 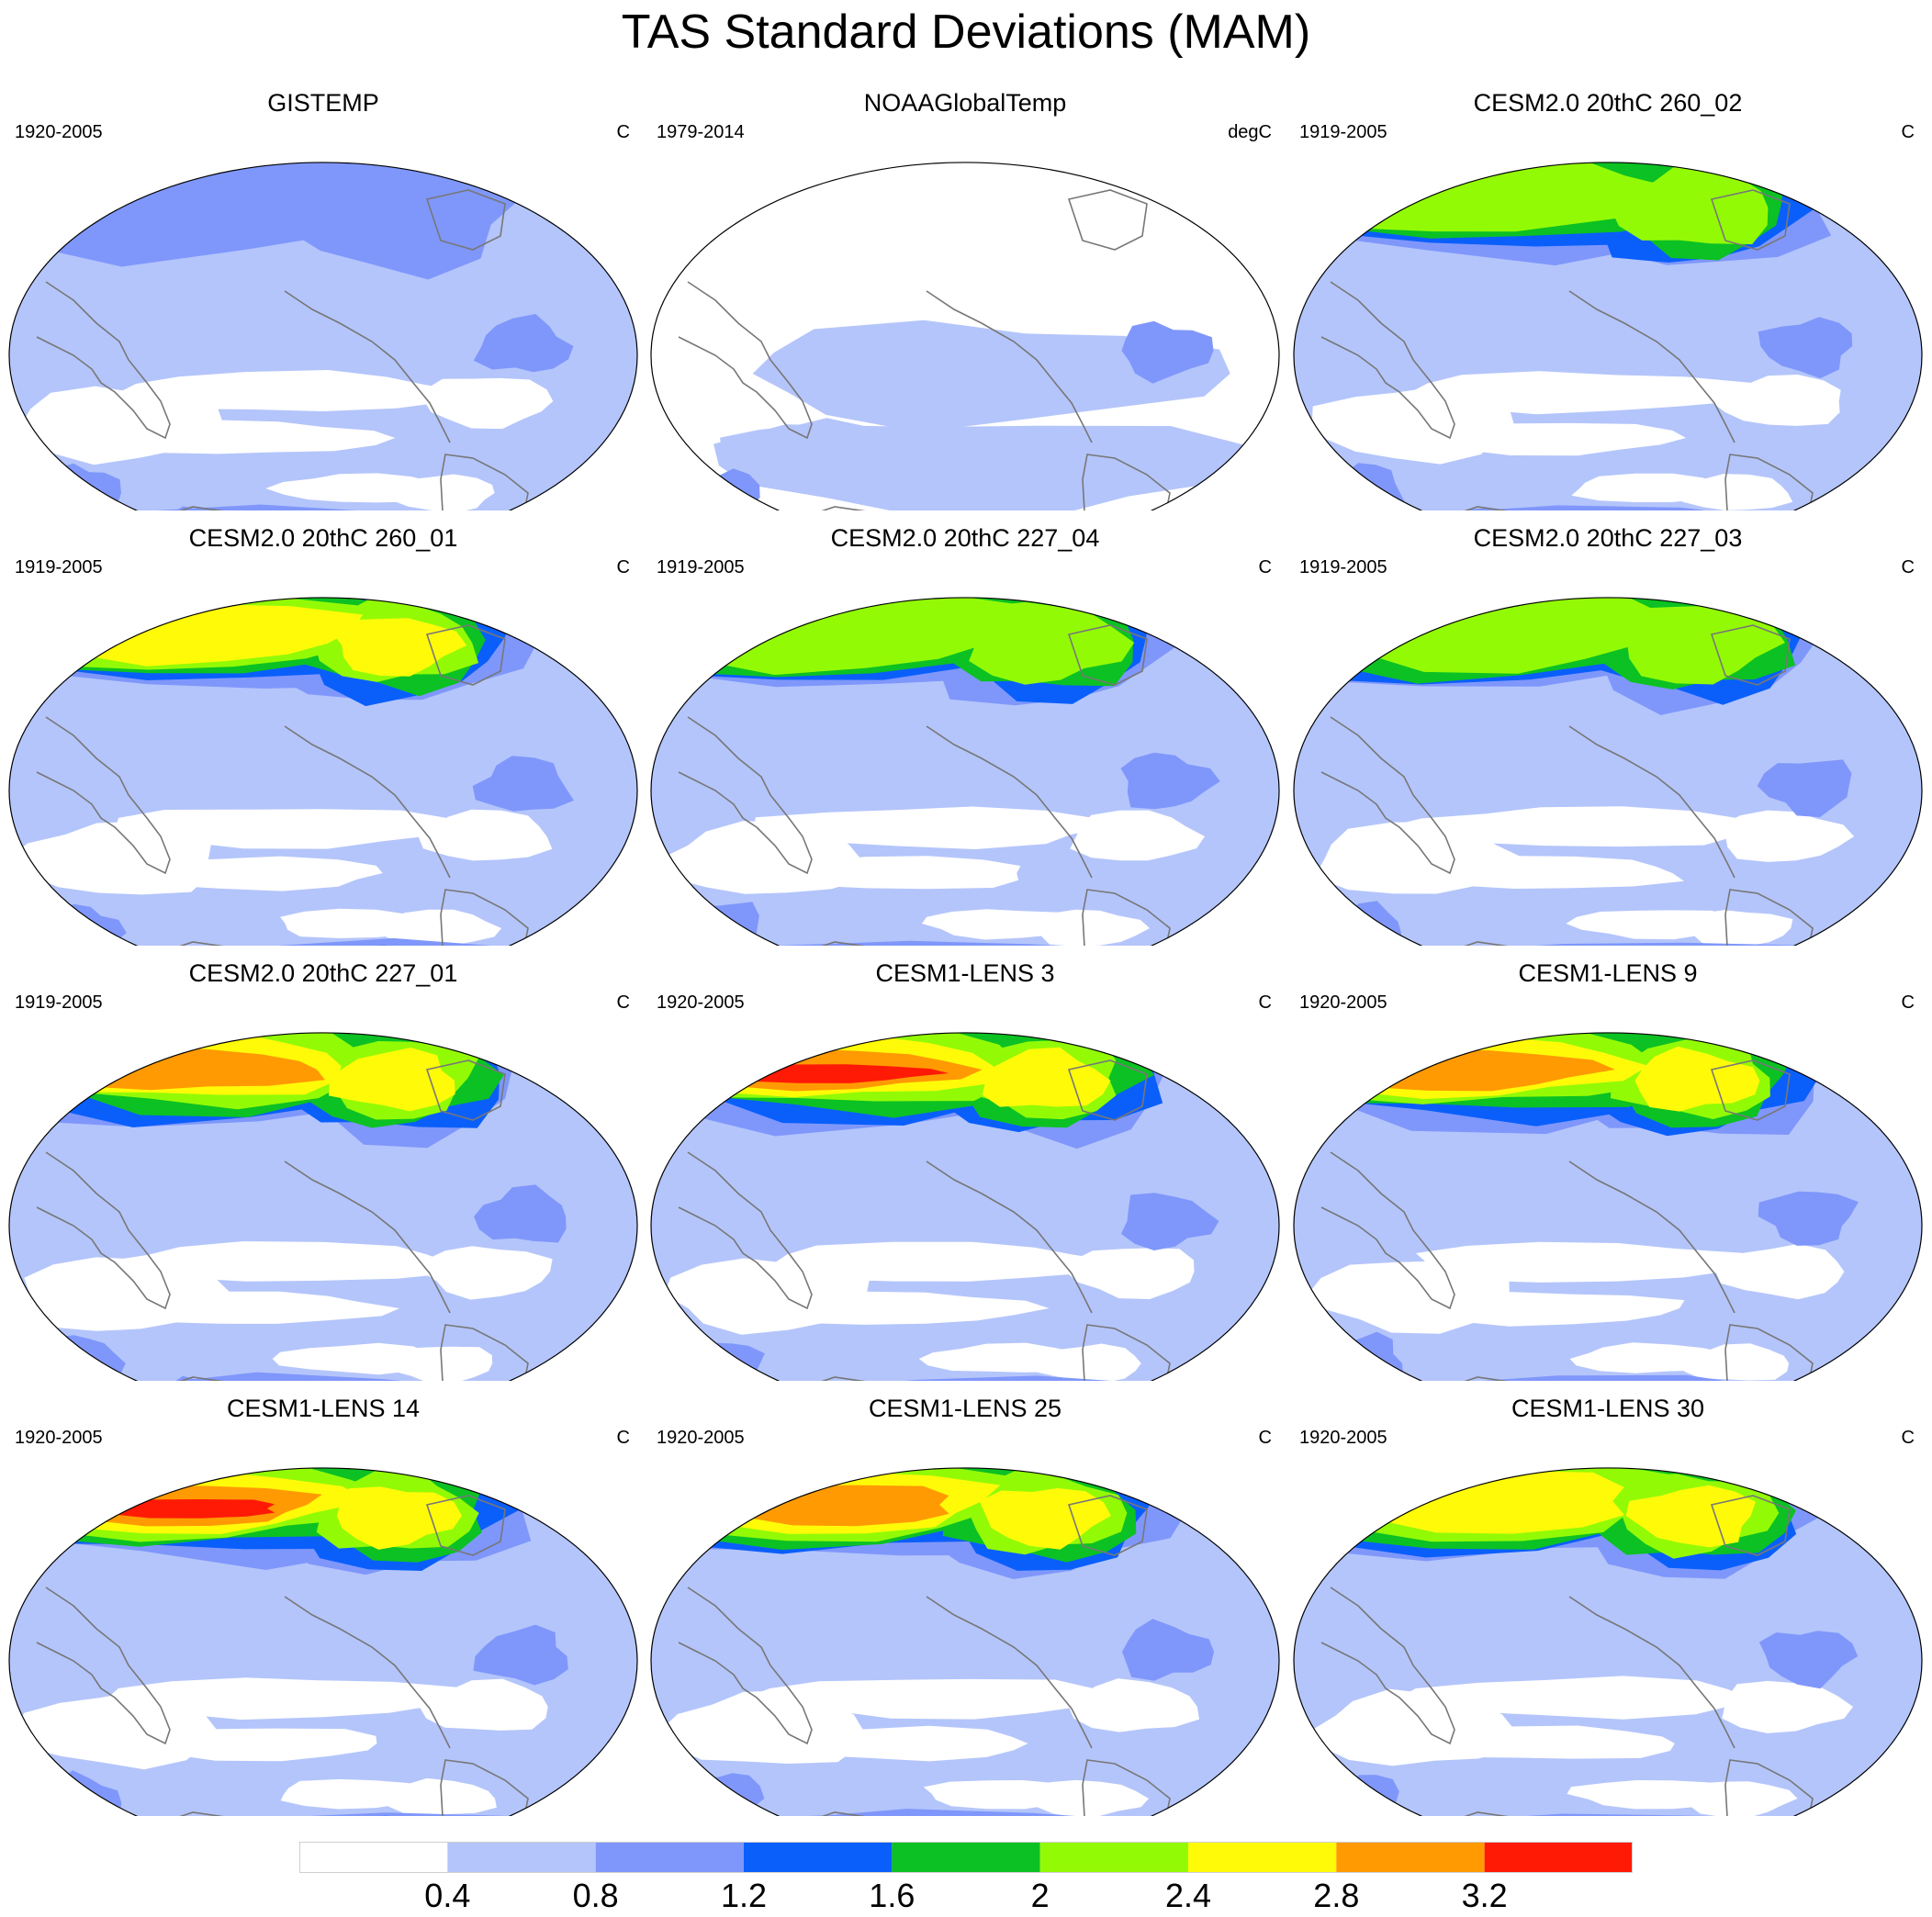 I want to click on map-panel: CESM1-LENS 30 1920-2005 C, so click(x=1607, y=1605).